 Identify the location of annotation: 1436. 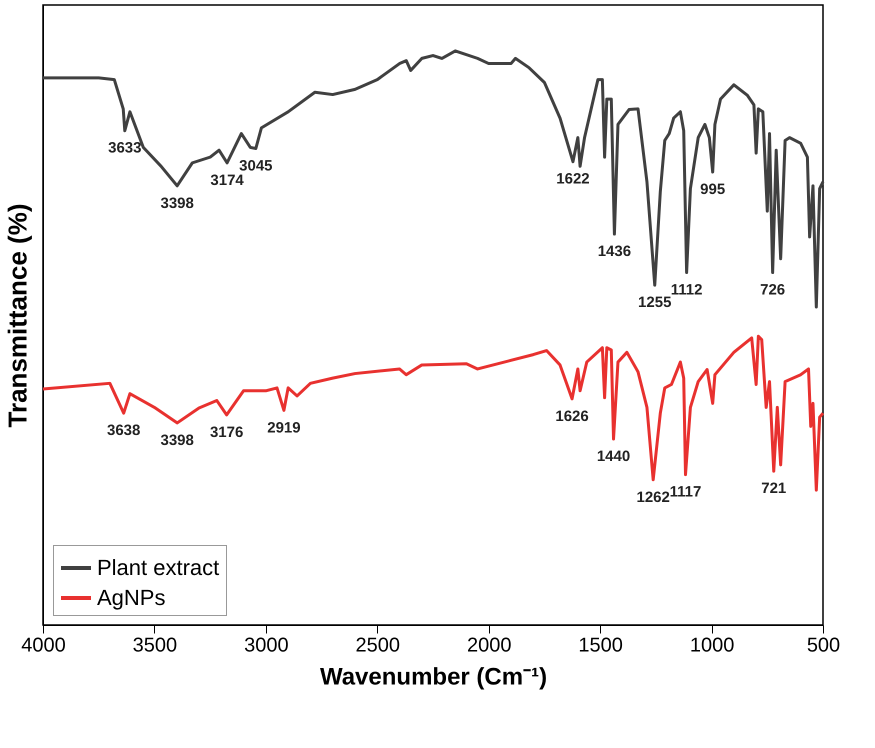
(615, 251).